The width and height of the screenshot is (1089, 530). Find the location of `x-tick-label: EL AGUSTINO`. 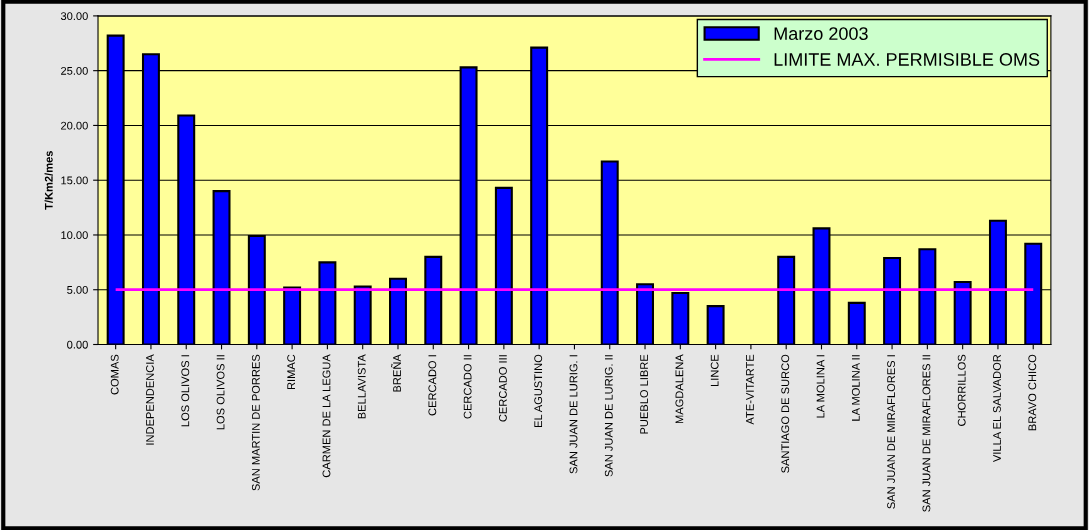

x-tick-label: EL AGUSTINO is located at coordinates (538, 390).